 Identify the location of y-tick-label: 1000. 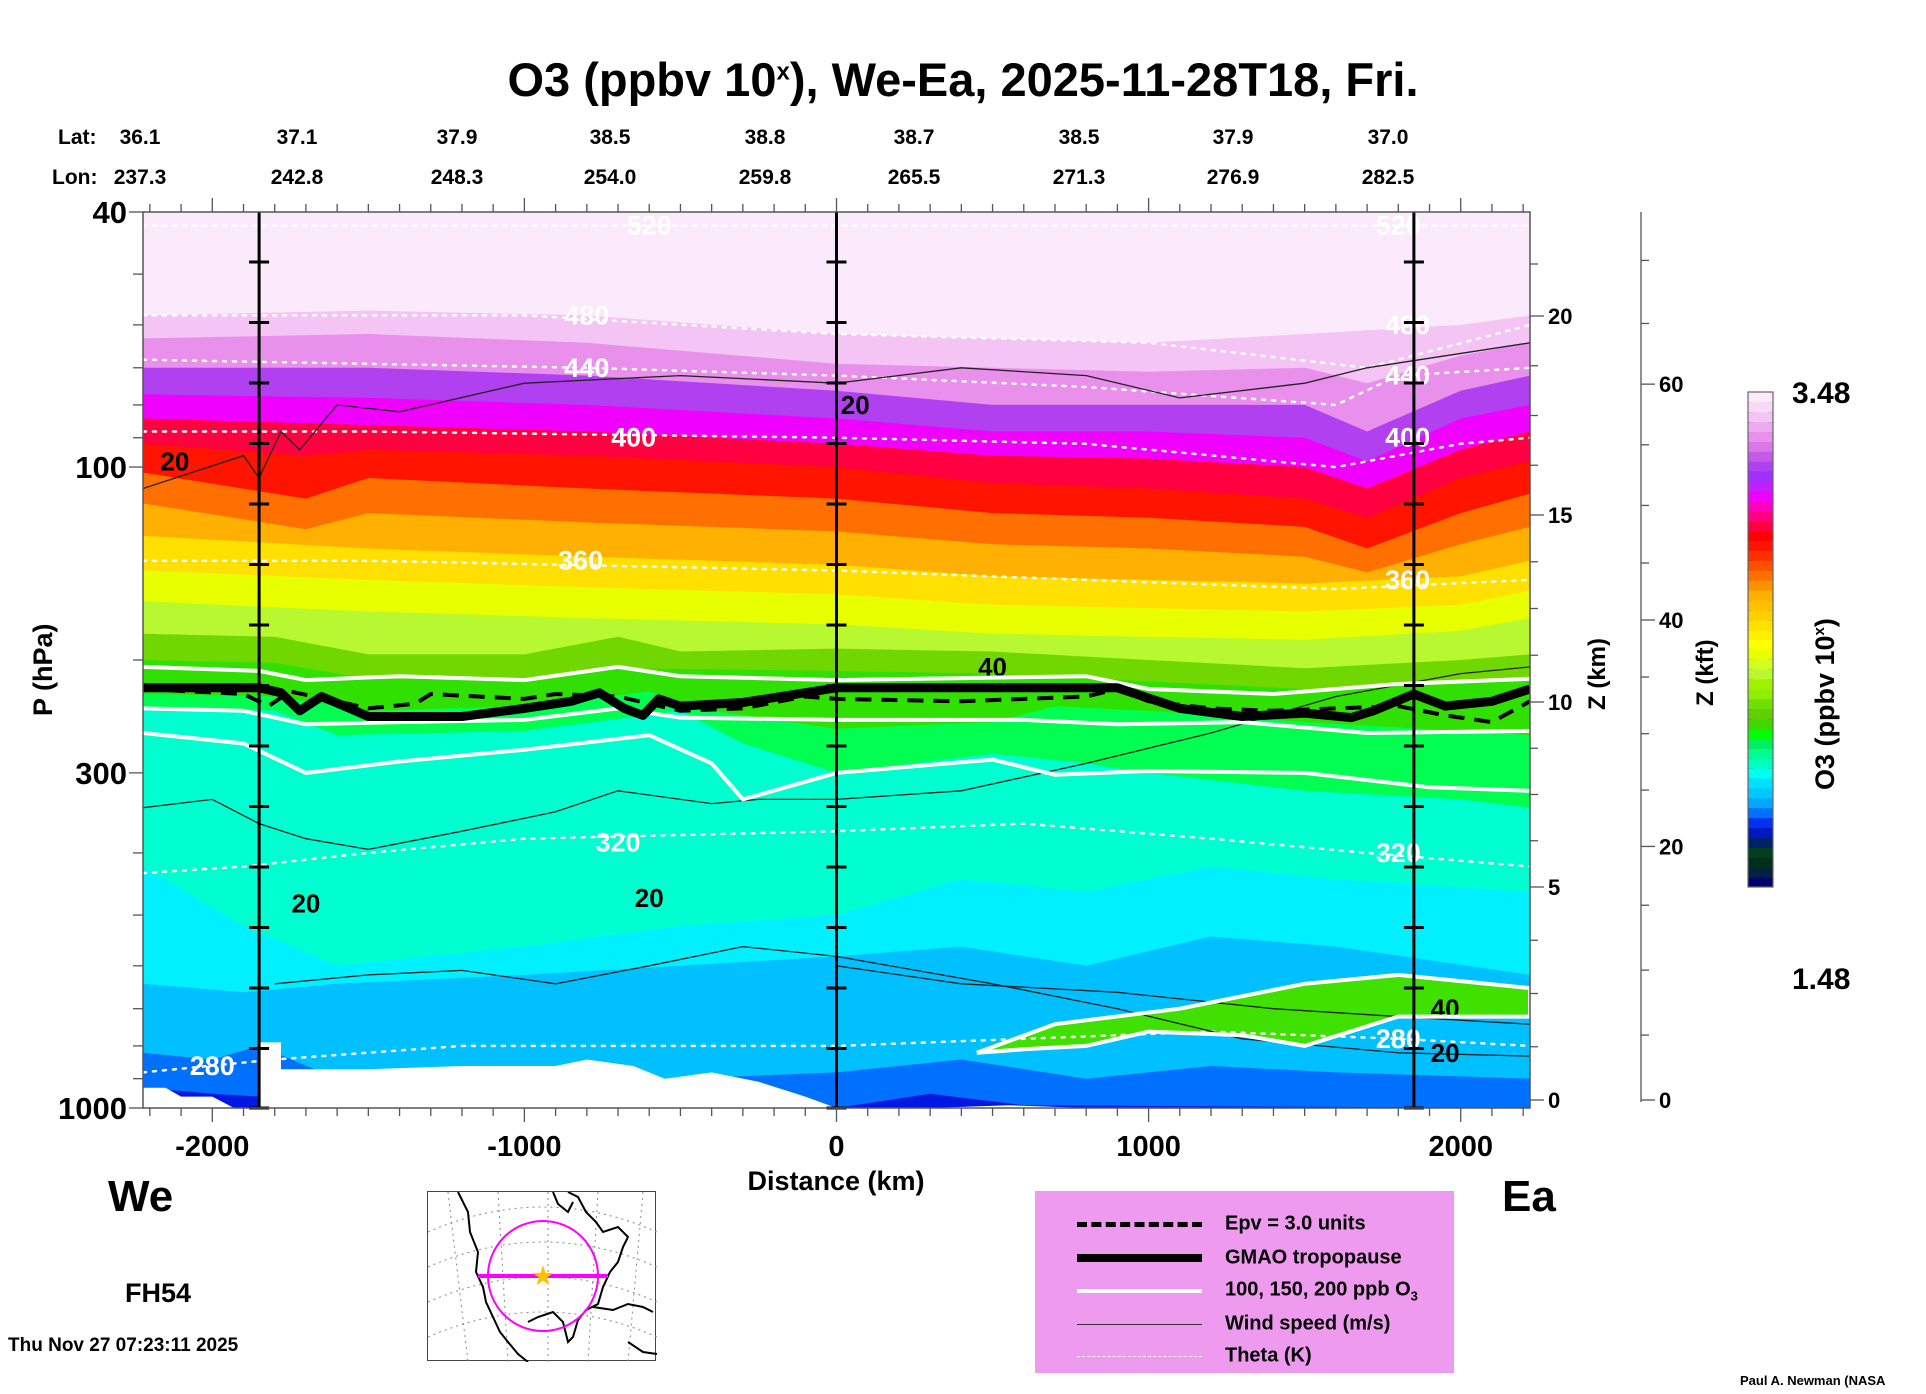
(92, 1108).